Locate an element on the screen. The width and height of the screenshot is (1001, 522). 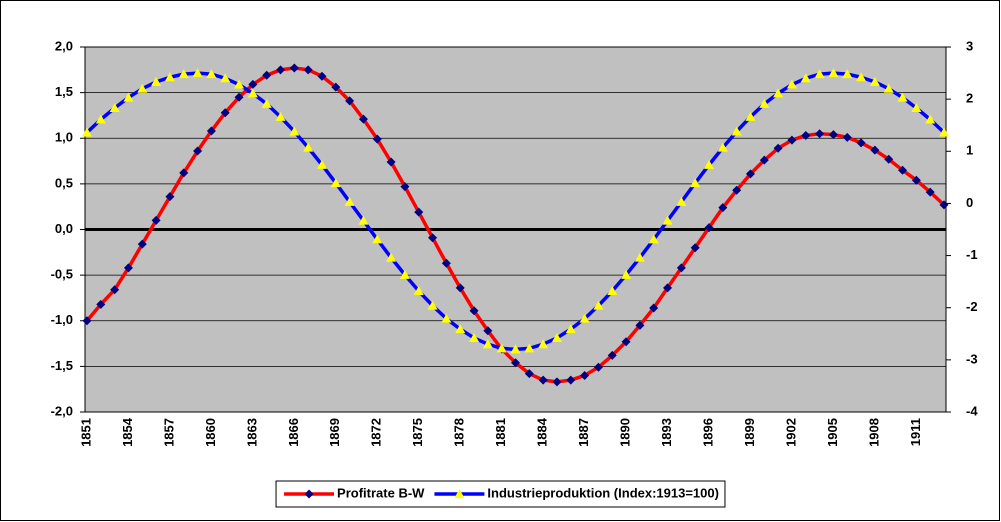
y-tick-label: -0,5 is located at coordinates (62, 274).